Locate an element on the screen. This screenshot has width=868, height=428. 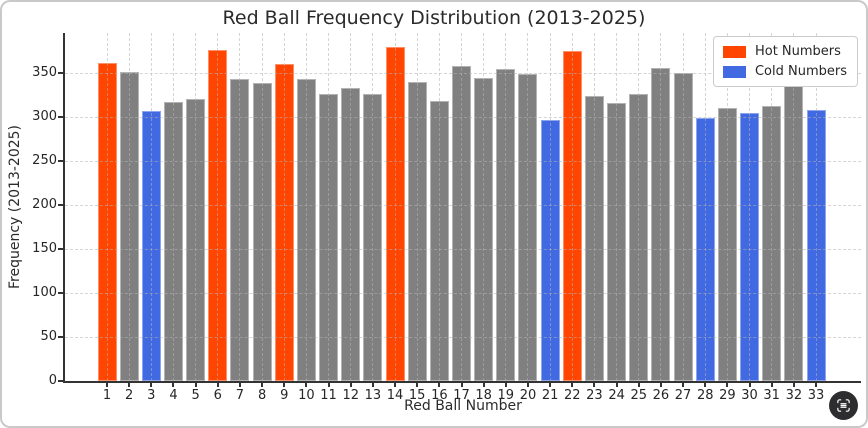
legend-label-hot: Hot Numbers is located at coordinates (797, 51).